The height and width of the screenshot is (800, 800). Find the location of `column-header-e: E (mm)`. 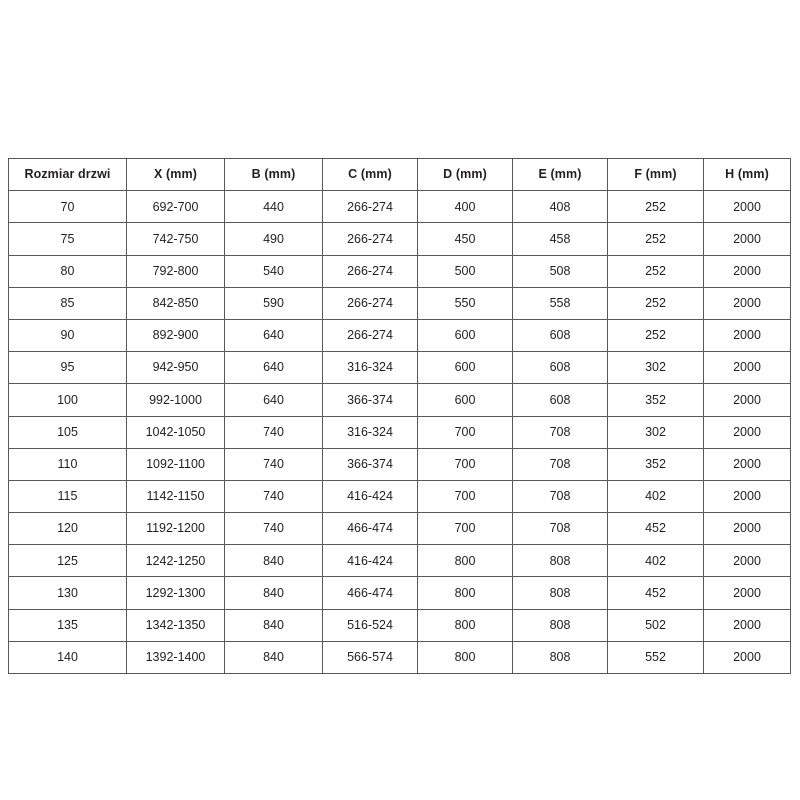

column-header-e: E (mm) is located at coordinates (560, 174).